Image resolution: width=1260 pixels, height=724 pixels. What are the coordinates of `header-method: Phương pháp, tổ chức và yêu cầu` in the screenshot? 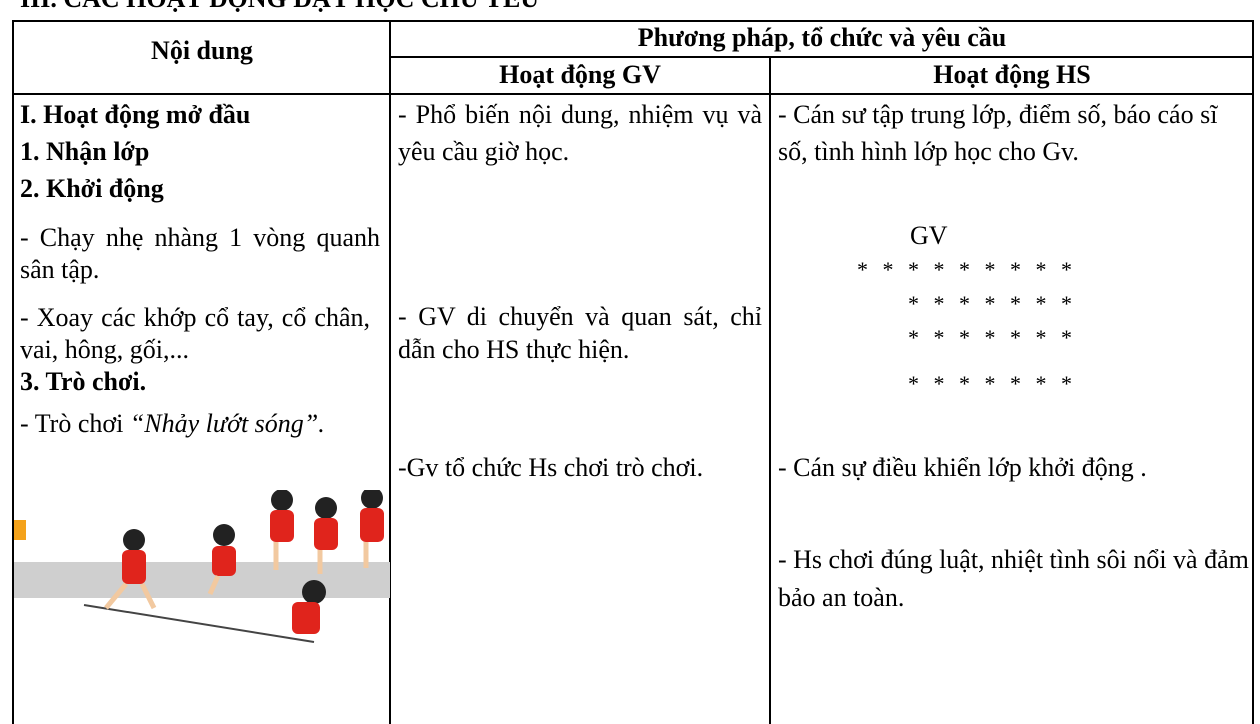 It's located at (822, 37).